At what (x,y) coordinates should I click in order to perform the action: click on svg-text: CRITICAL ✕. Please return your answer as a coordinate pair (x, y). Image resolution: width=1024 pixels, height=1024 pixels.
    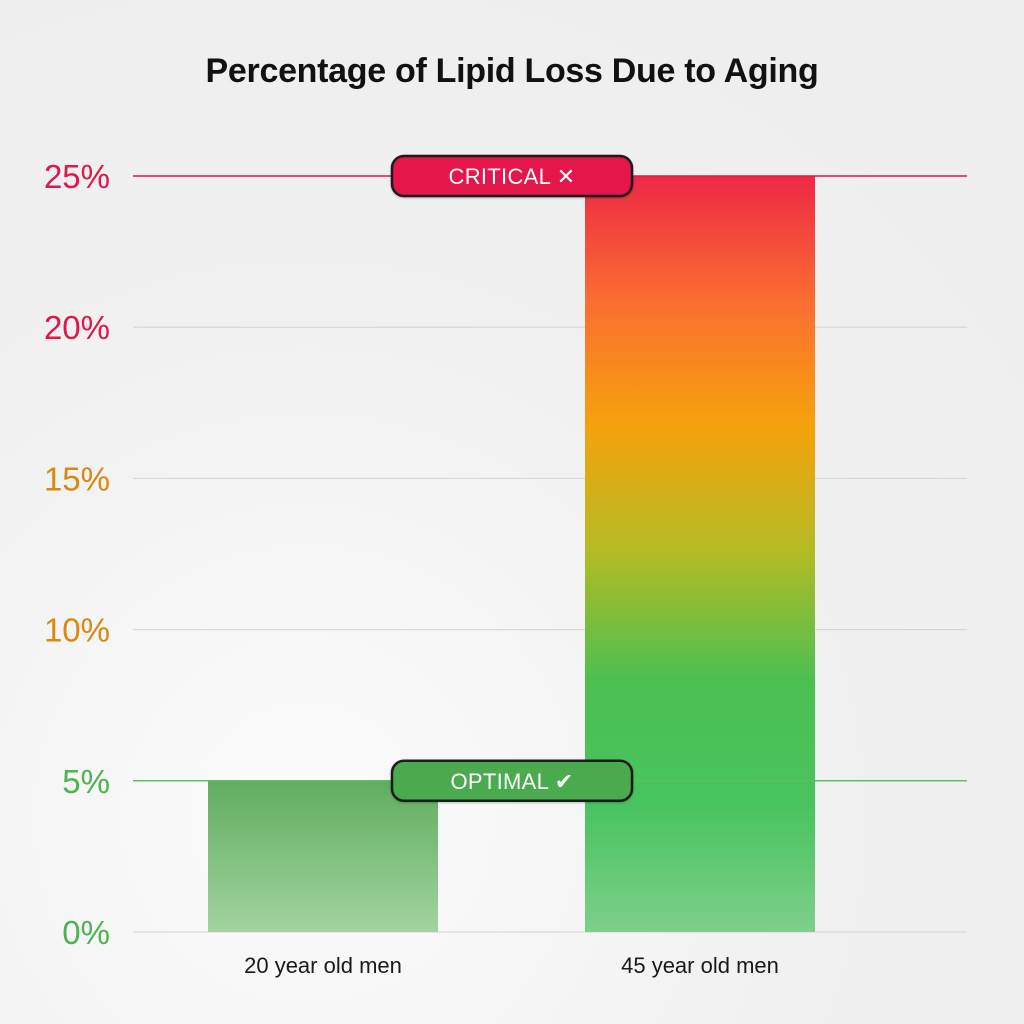
    Looking at the image, I should click on (512, 176).